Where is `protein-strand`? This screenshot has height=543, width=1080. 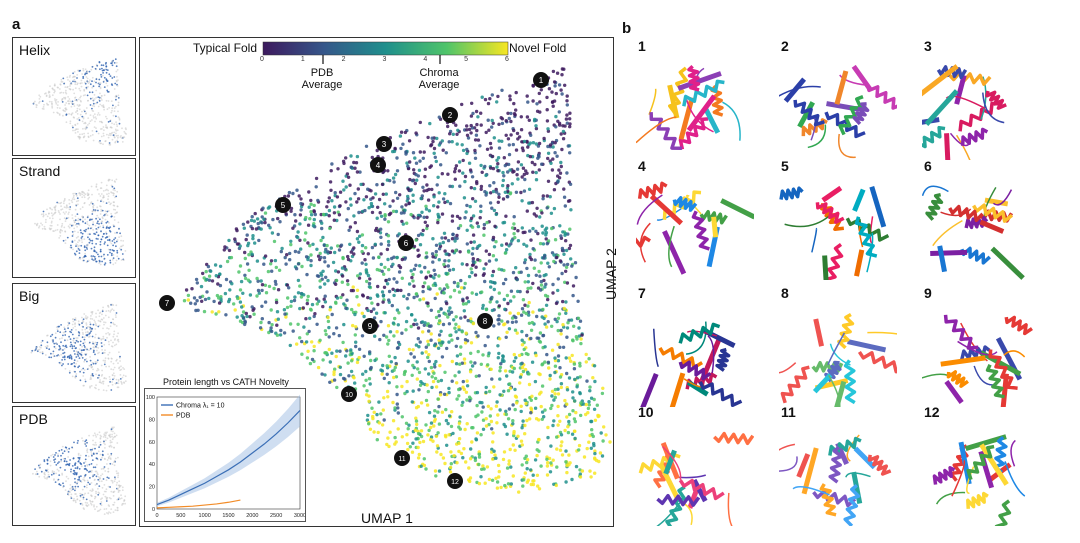
protein-strand is located at coordinates (666, 210).